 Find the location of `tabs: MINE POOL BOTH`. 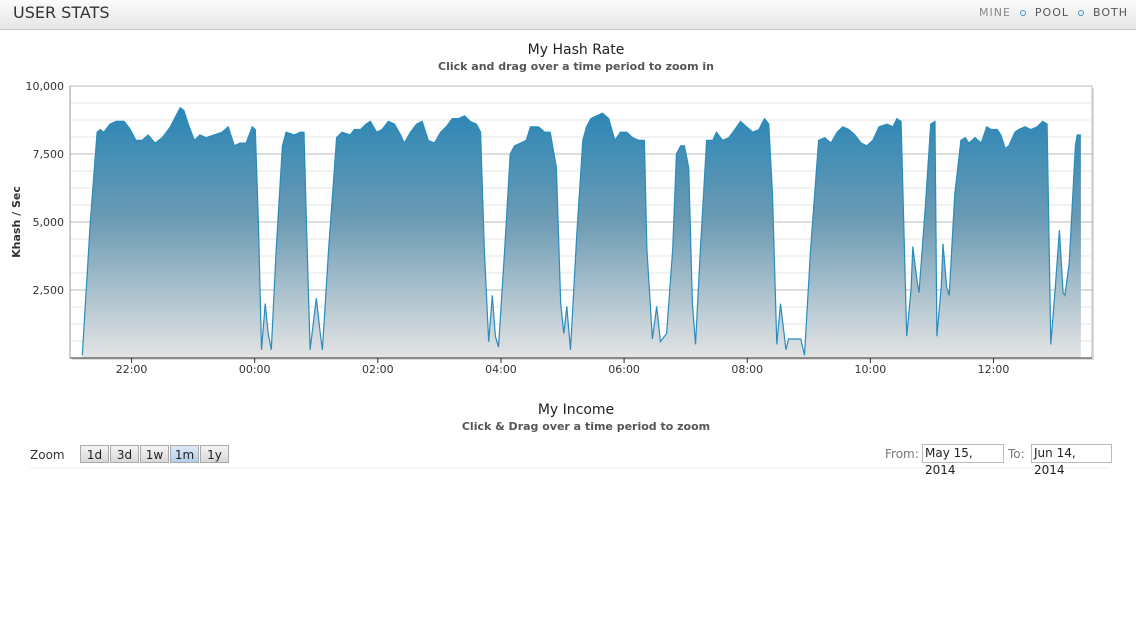

tabs: MINE POOL BOTH is located at coordinates (1053, 12).